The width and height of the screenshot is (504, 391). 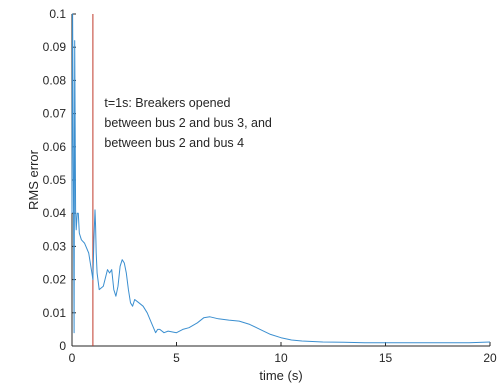 I want to click on y-tick-label: 0, so click(x=62, y=346).